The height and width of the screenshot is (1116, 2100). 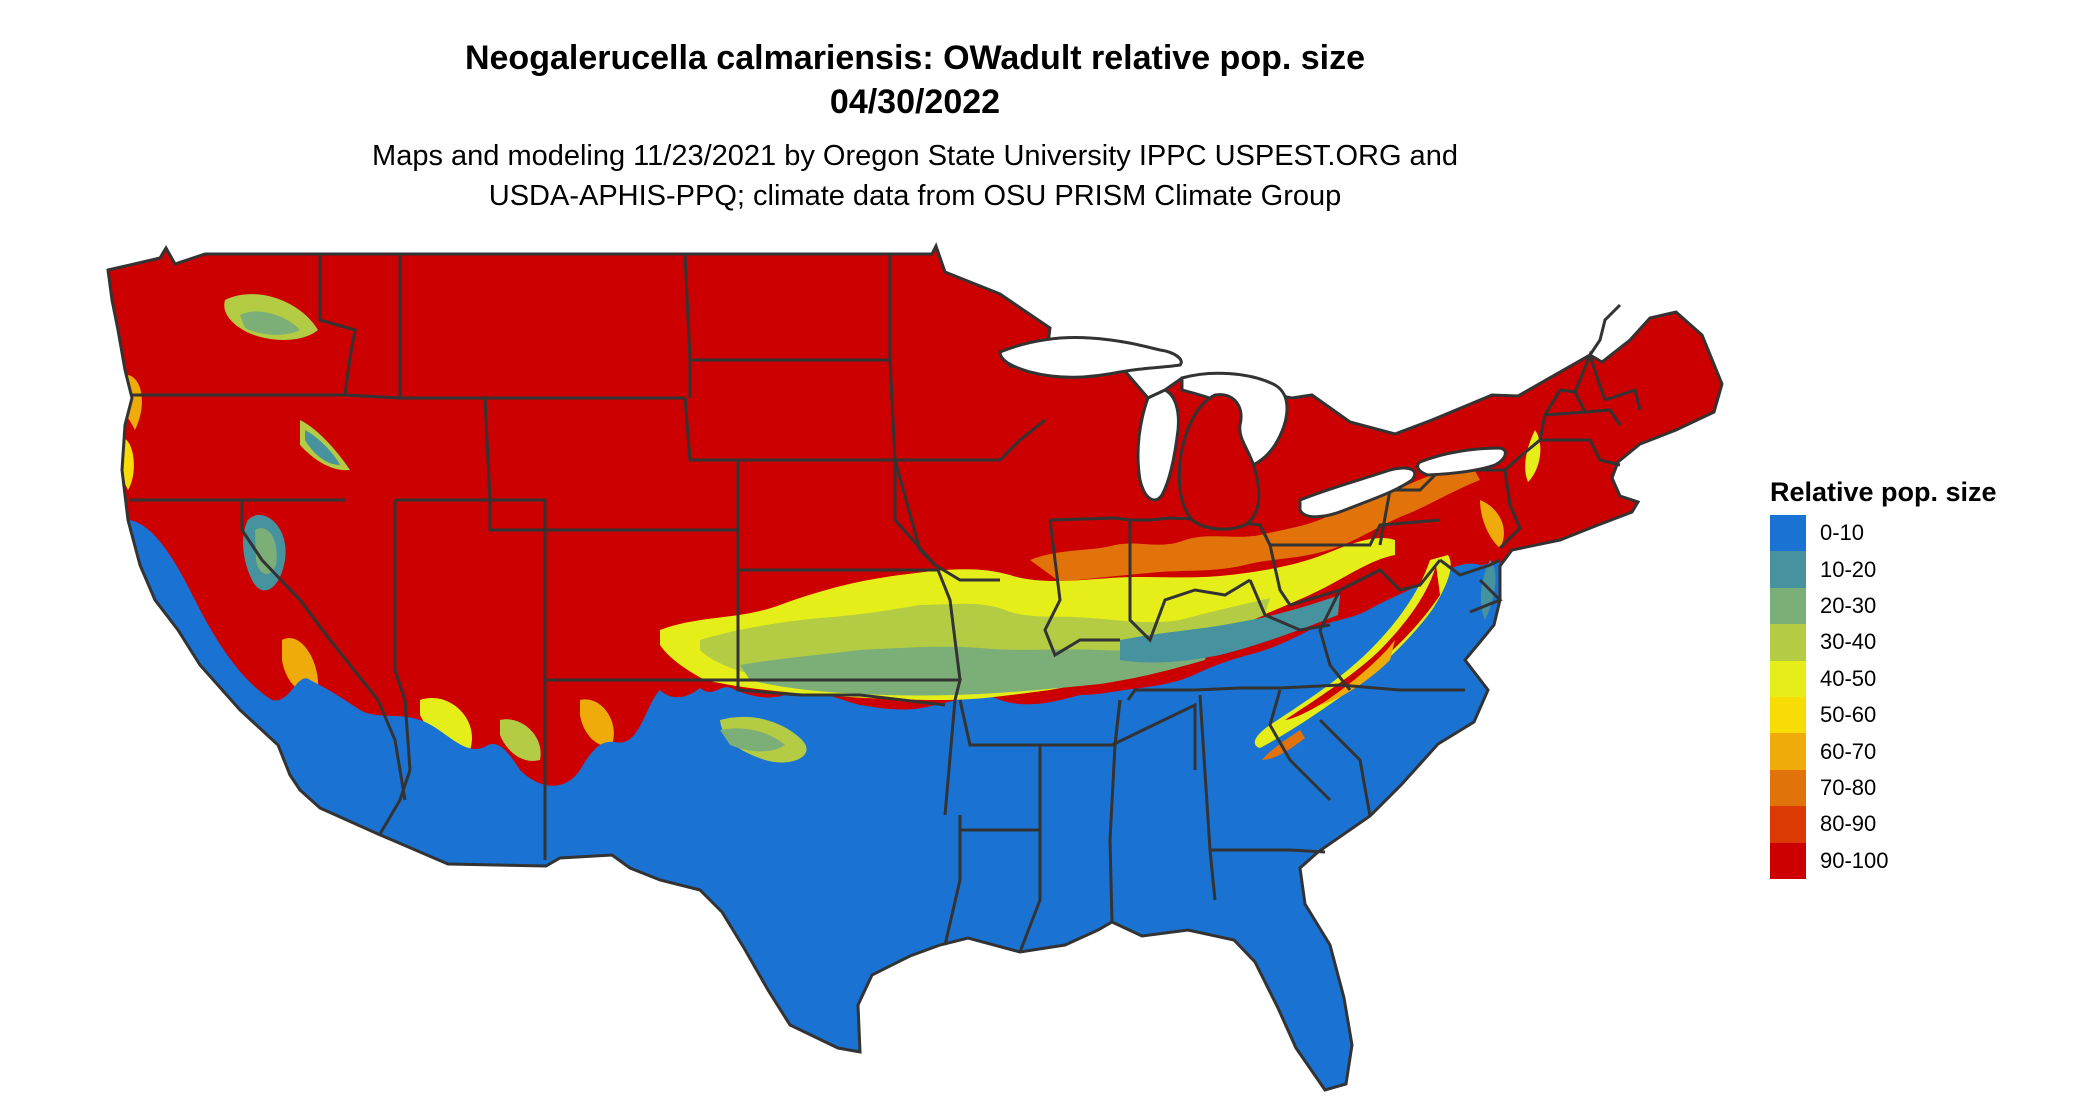 I want to click on legend-item: 20-30, so click(x=1883, y=606).